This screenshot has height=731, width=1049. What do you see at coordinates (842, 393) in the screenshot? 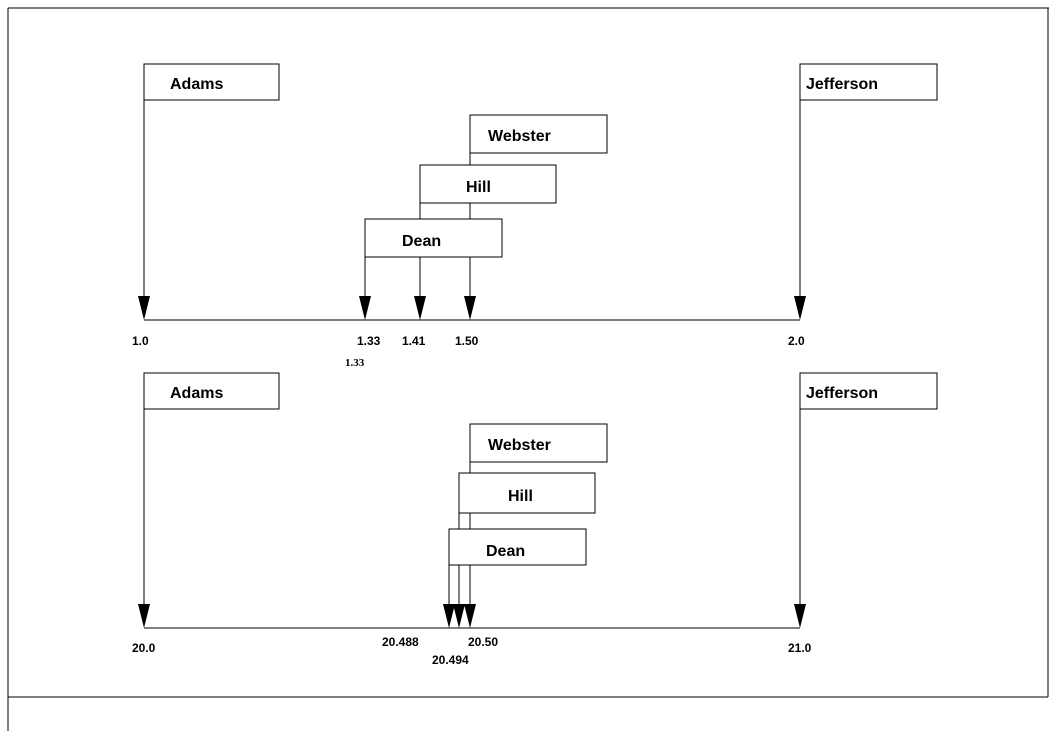
I see `bottom-box-jefferson-label: Jefferson` at bounding box center [842, 393].